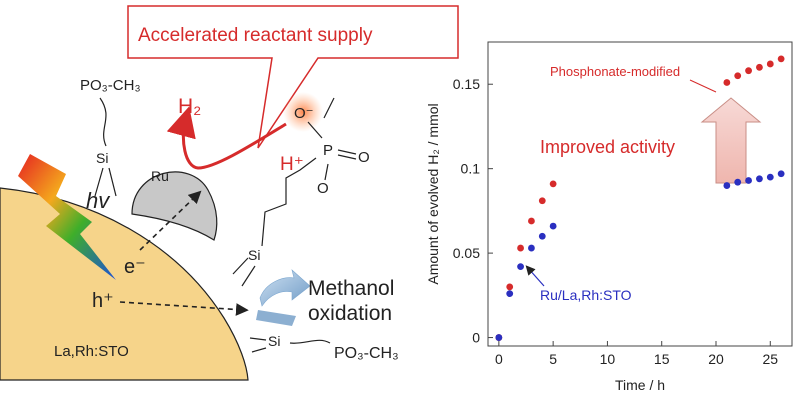 The height and width of the screenshot is (403, 810). What do you see at coordinates (433, 193) in the screenshot?
I see `y-axis-label: Amount of evolved H₂ / mmol` at bounding box center [433, 193].